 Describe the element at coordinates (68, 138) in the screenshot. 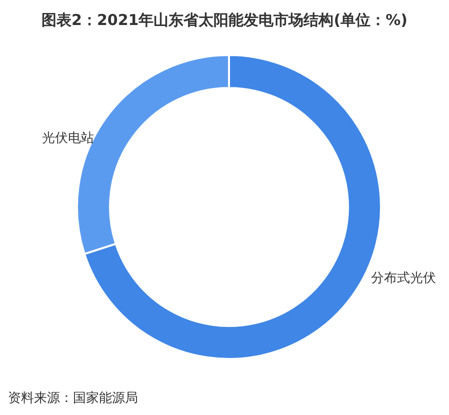

I see `slice-label: 光伏电站` at that location.